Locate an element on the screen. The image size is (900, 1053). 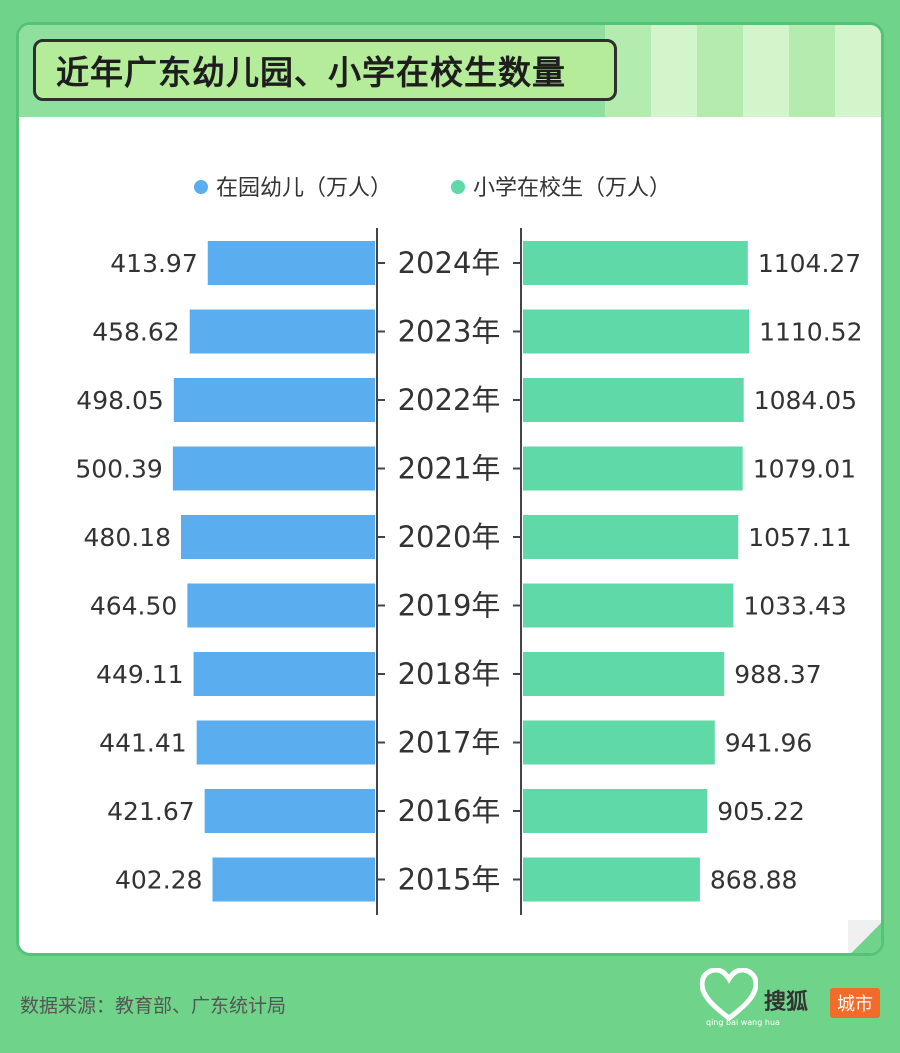
heart-logo-icon is located at coordinates (729, 995).